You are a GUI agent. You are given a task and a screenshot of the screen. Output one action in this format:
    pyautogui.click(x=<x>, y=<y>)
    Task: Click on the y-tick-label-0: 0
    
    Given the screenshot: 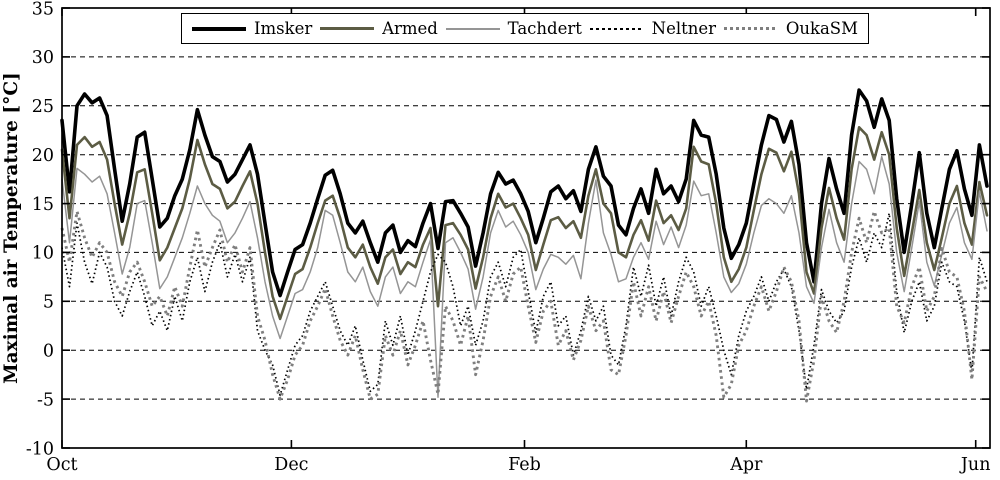 What is the action you would take?
    pyautogui.click(x=48, y=352)
    